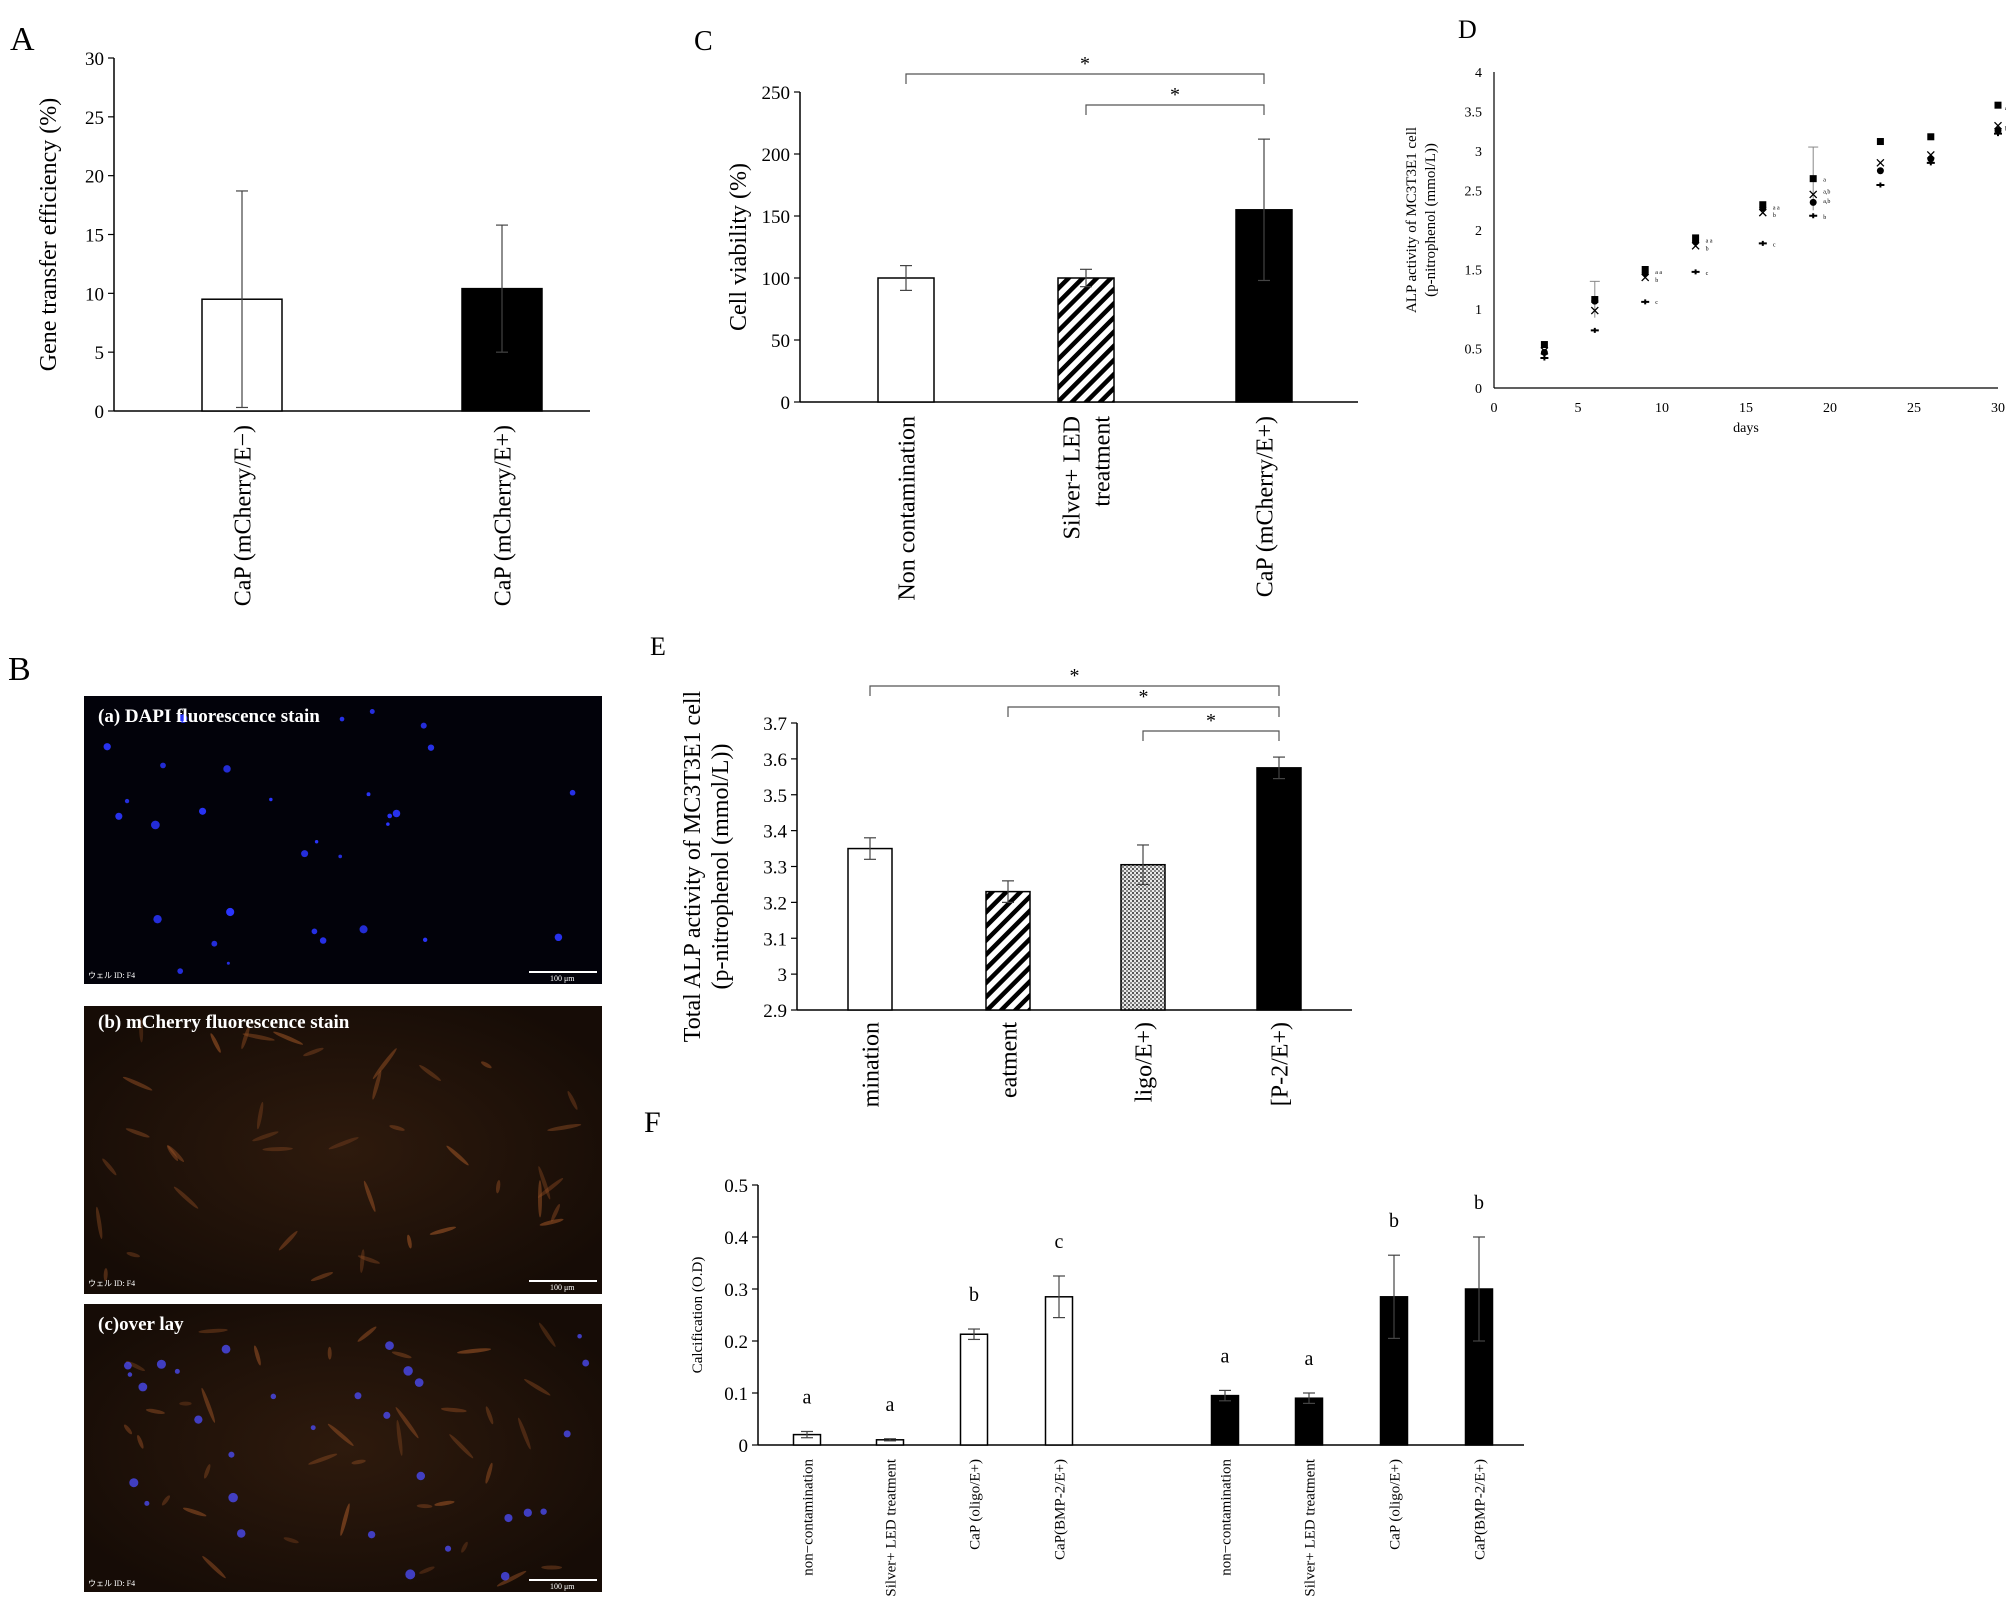 Image resolution: width=2006 pixels, height=1616 pixels. Describe the element at coordinates (1474, 192) in the screenshot. I see `y-tick-label: 2.5` at that location.